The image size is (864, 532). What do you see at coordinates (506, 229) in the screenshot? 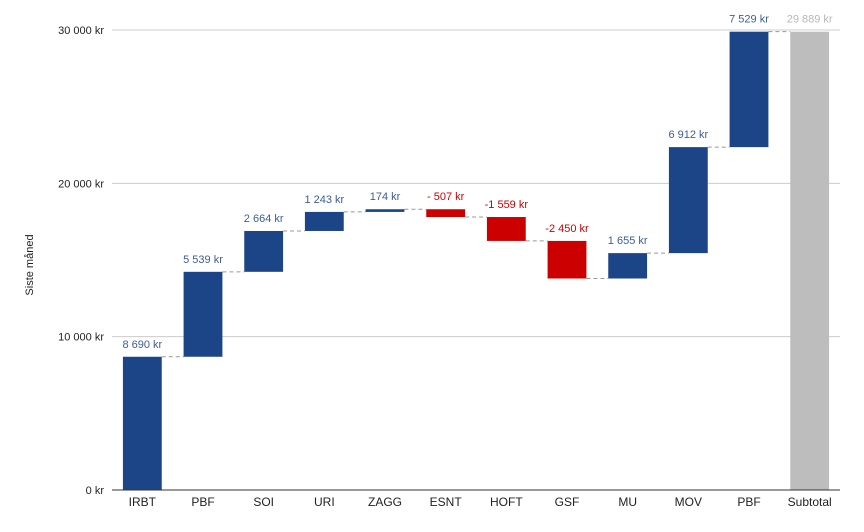
I see `bar-hoft` at bounding box center [506, 229].